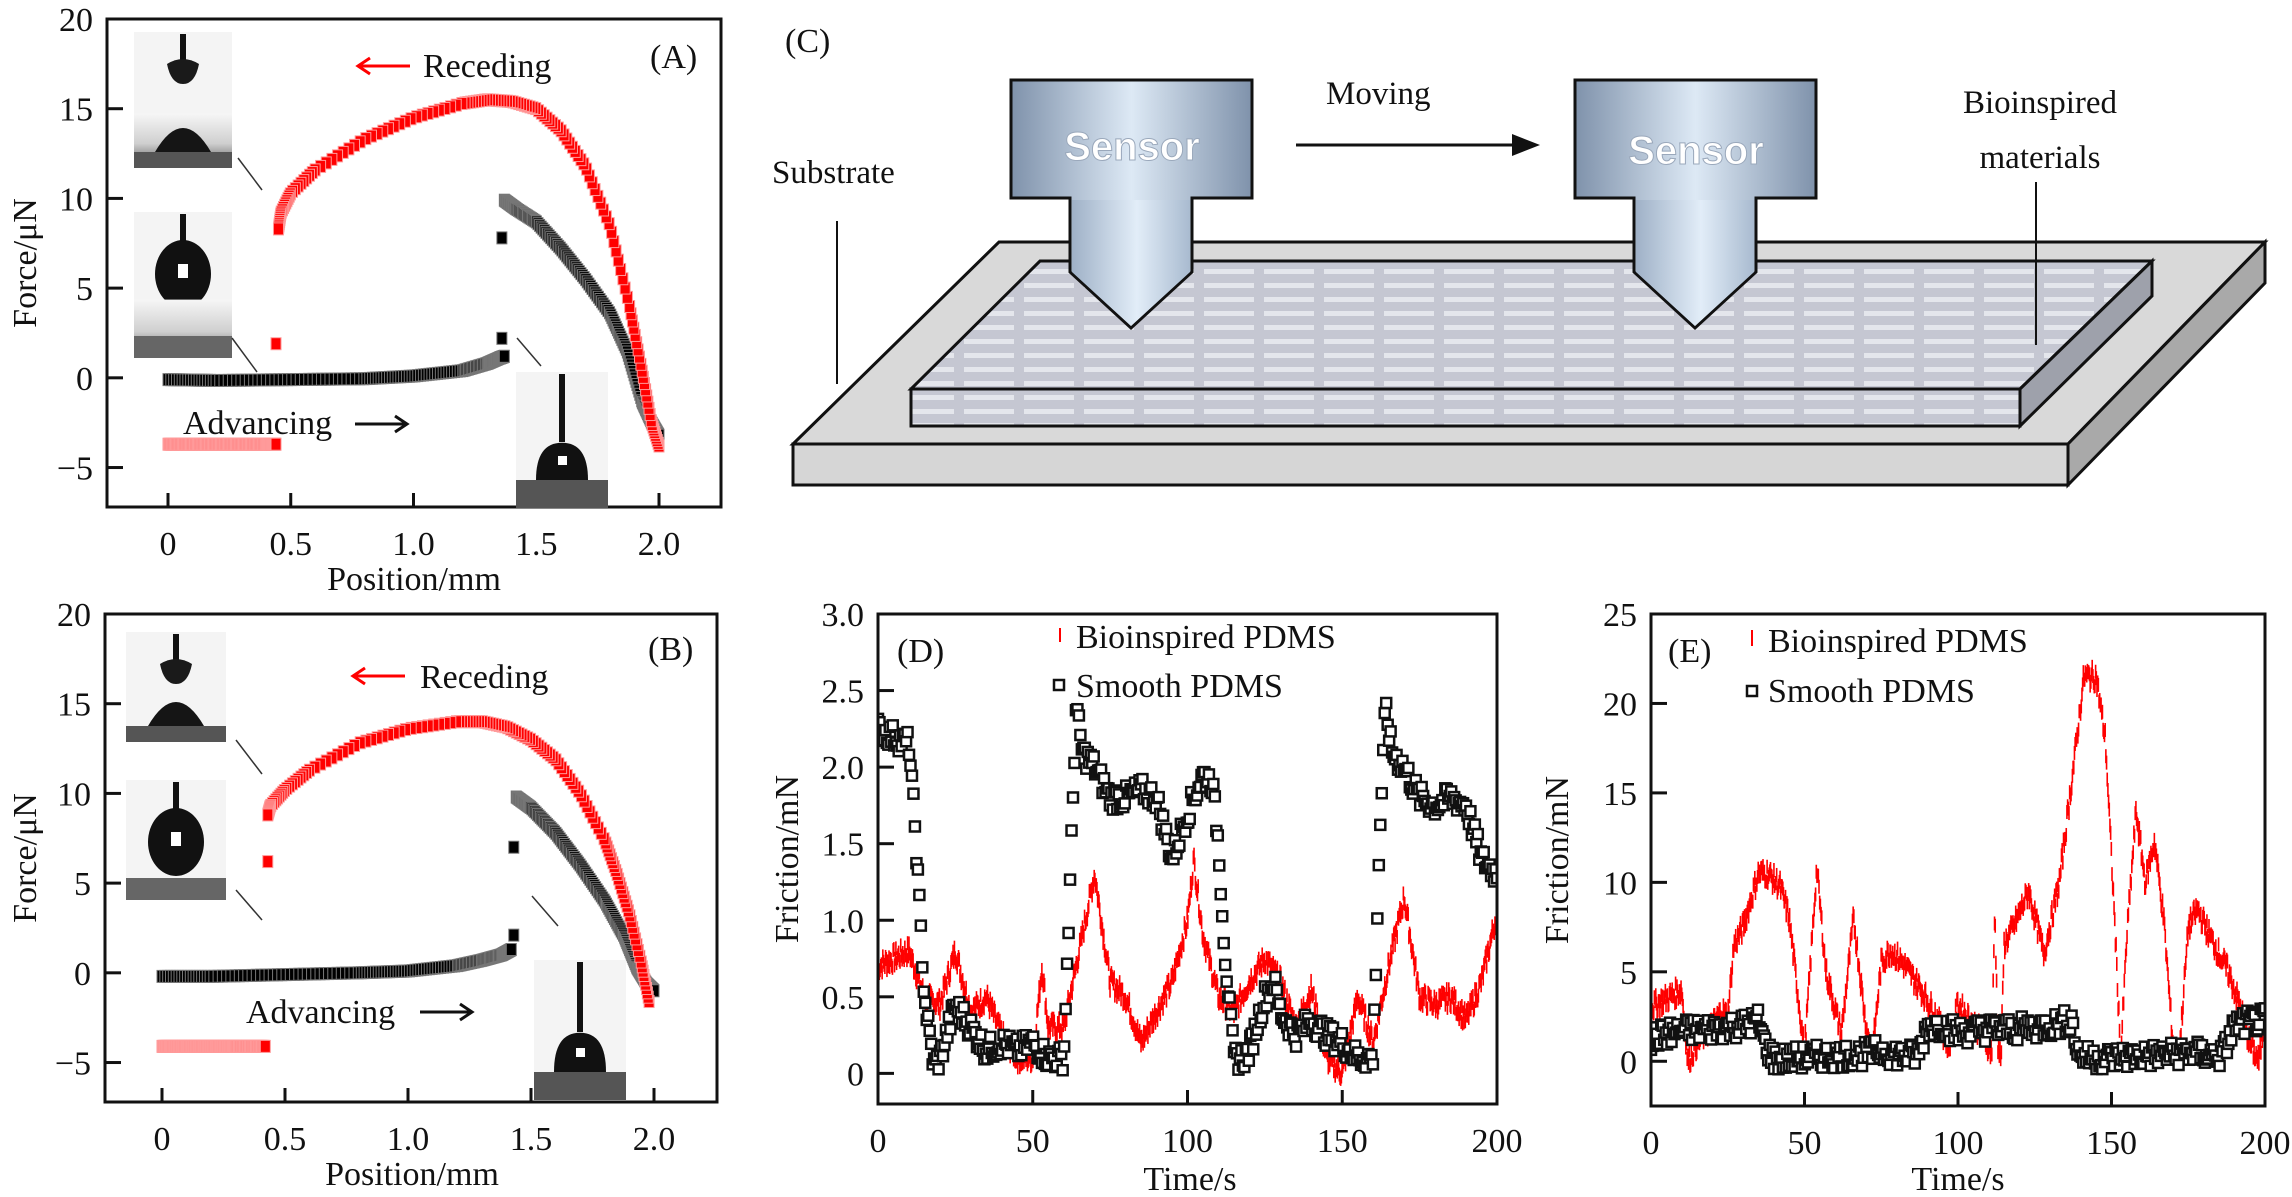 The width and height of the screenshot is (2292, 1197). Describe the element at coordinates (82, 974) in the screenshot. I see `y-tick-label: 0` at that location.